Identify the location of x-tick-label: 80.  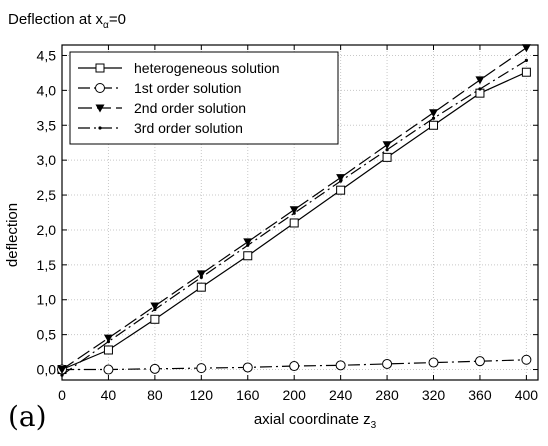
(155, 395).